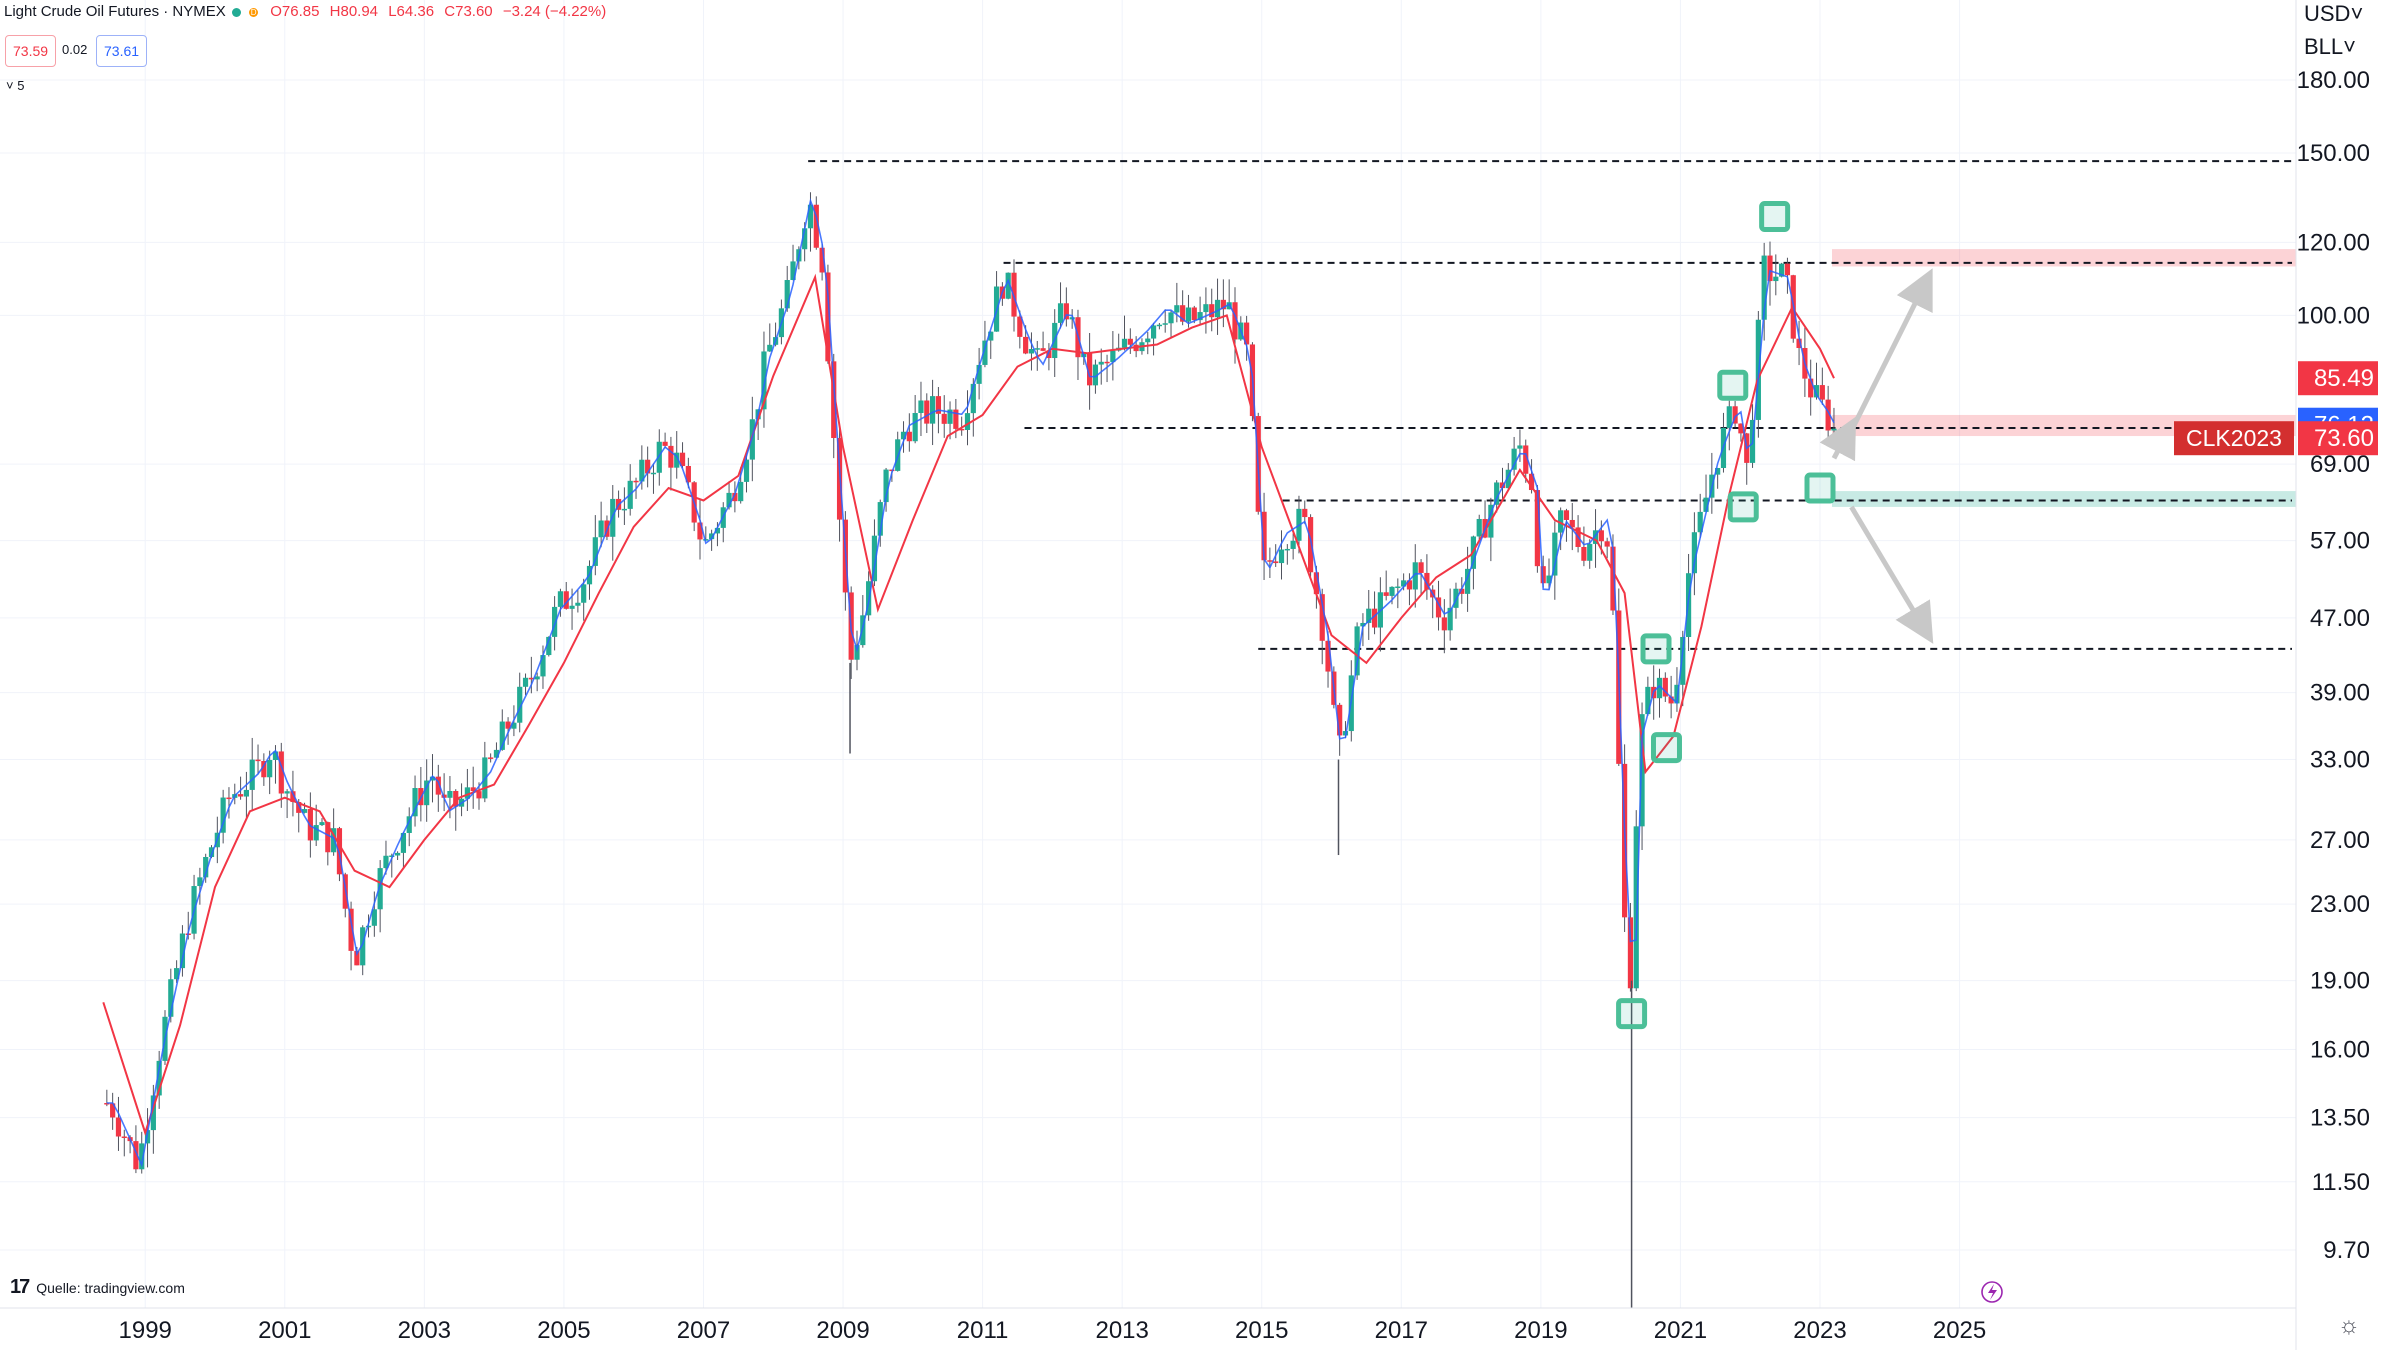  Describe the element at coordinates (468, 11) in the screenshot. I see `ohlc-close: C73.60` at that location.